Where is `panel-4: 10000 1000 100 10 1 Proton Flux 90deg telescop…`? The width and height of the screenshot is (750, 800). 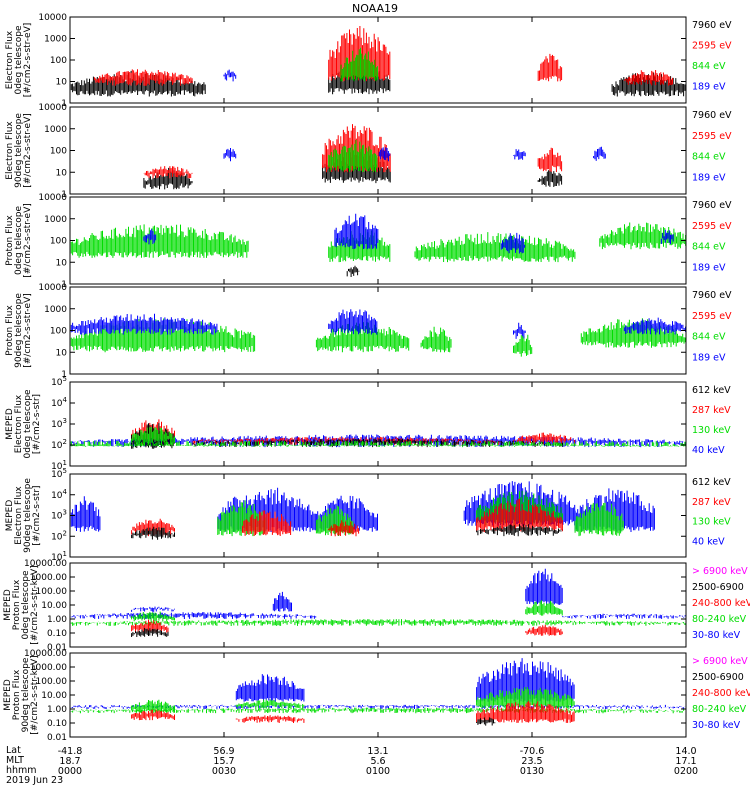
panel-4: 10000 1000 100 10 1 Proton Flux 90deg telescop… is located at coordinates (368, 331).